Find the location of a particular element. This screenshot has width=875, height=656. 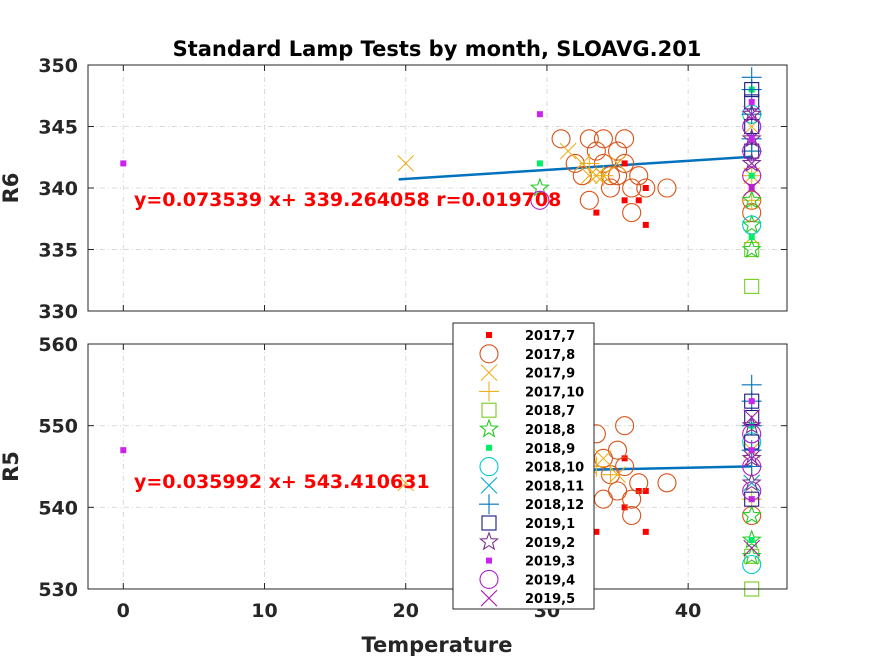

fit-equation: y=0.073539 x+ 339.264058 r=0.019708 is located at coordinates (347, 200).